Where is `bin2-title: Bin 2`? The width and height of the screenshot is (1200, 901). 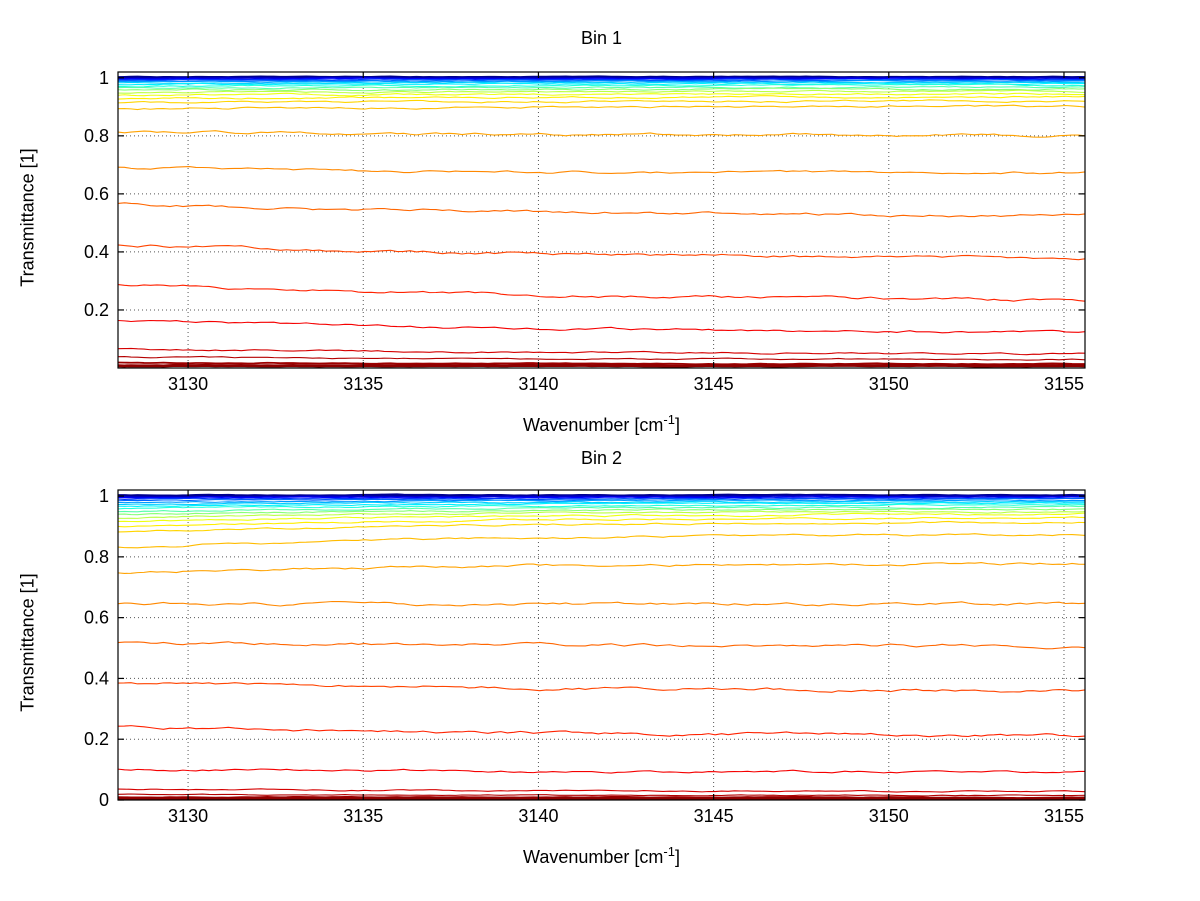
bin2-title: Bin 2 is located at coordinates (601, 458).